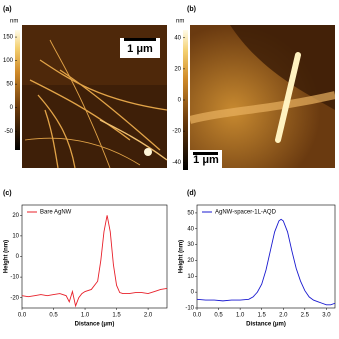 This screenshot has height=339, width=339. I want to click on y-tick-label: -20, so click(14, 298).